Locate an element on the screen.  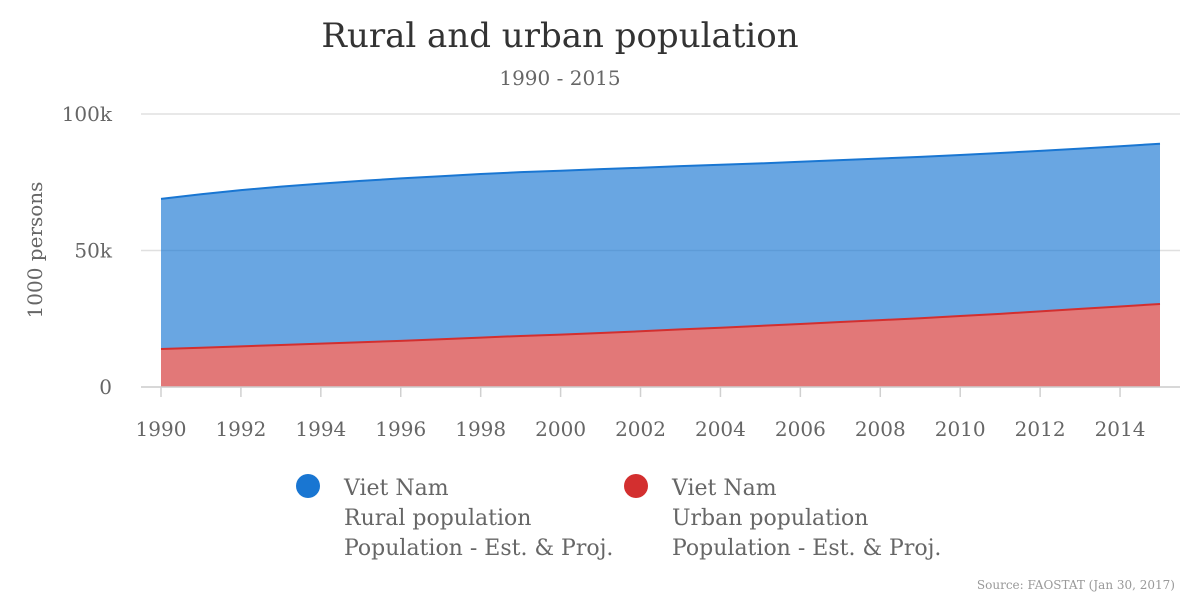
x-tick-label: 2012 is located at coordinates (1040, 429).